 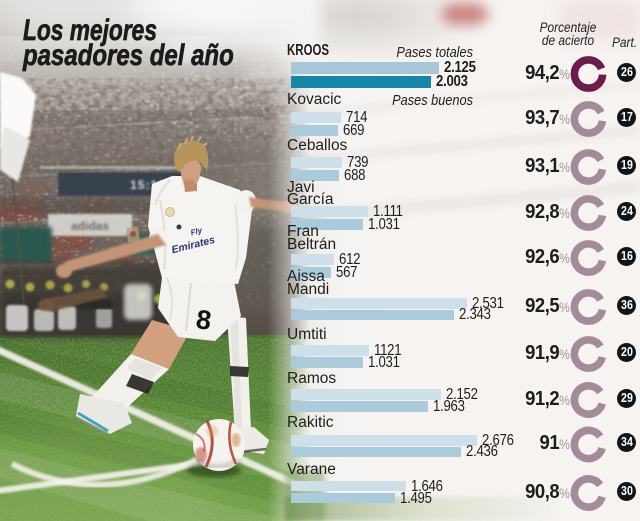 What do you see at coordinates (197, 232) in the screenshot?
I see `svg-text: Fly` at bounding box center [197, 232].